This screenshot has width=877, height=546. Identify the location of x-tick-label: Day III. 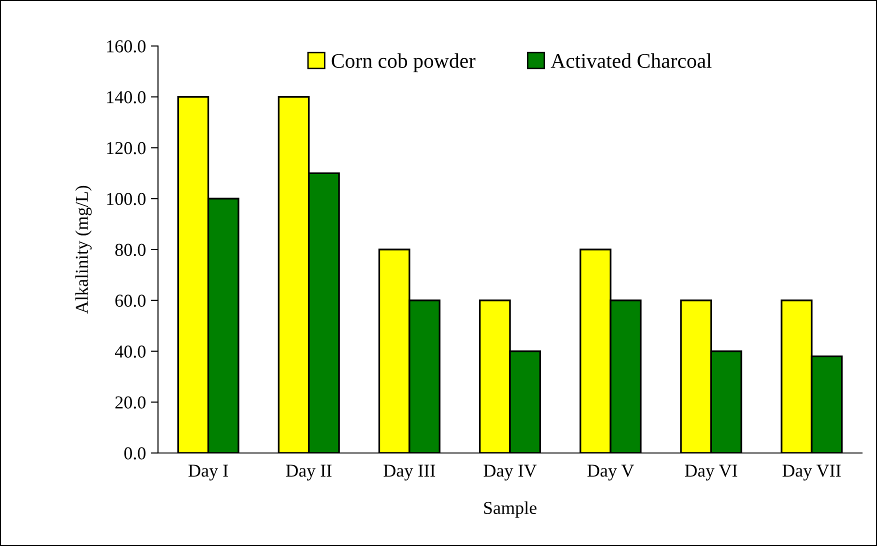
(410, 472).